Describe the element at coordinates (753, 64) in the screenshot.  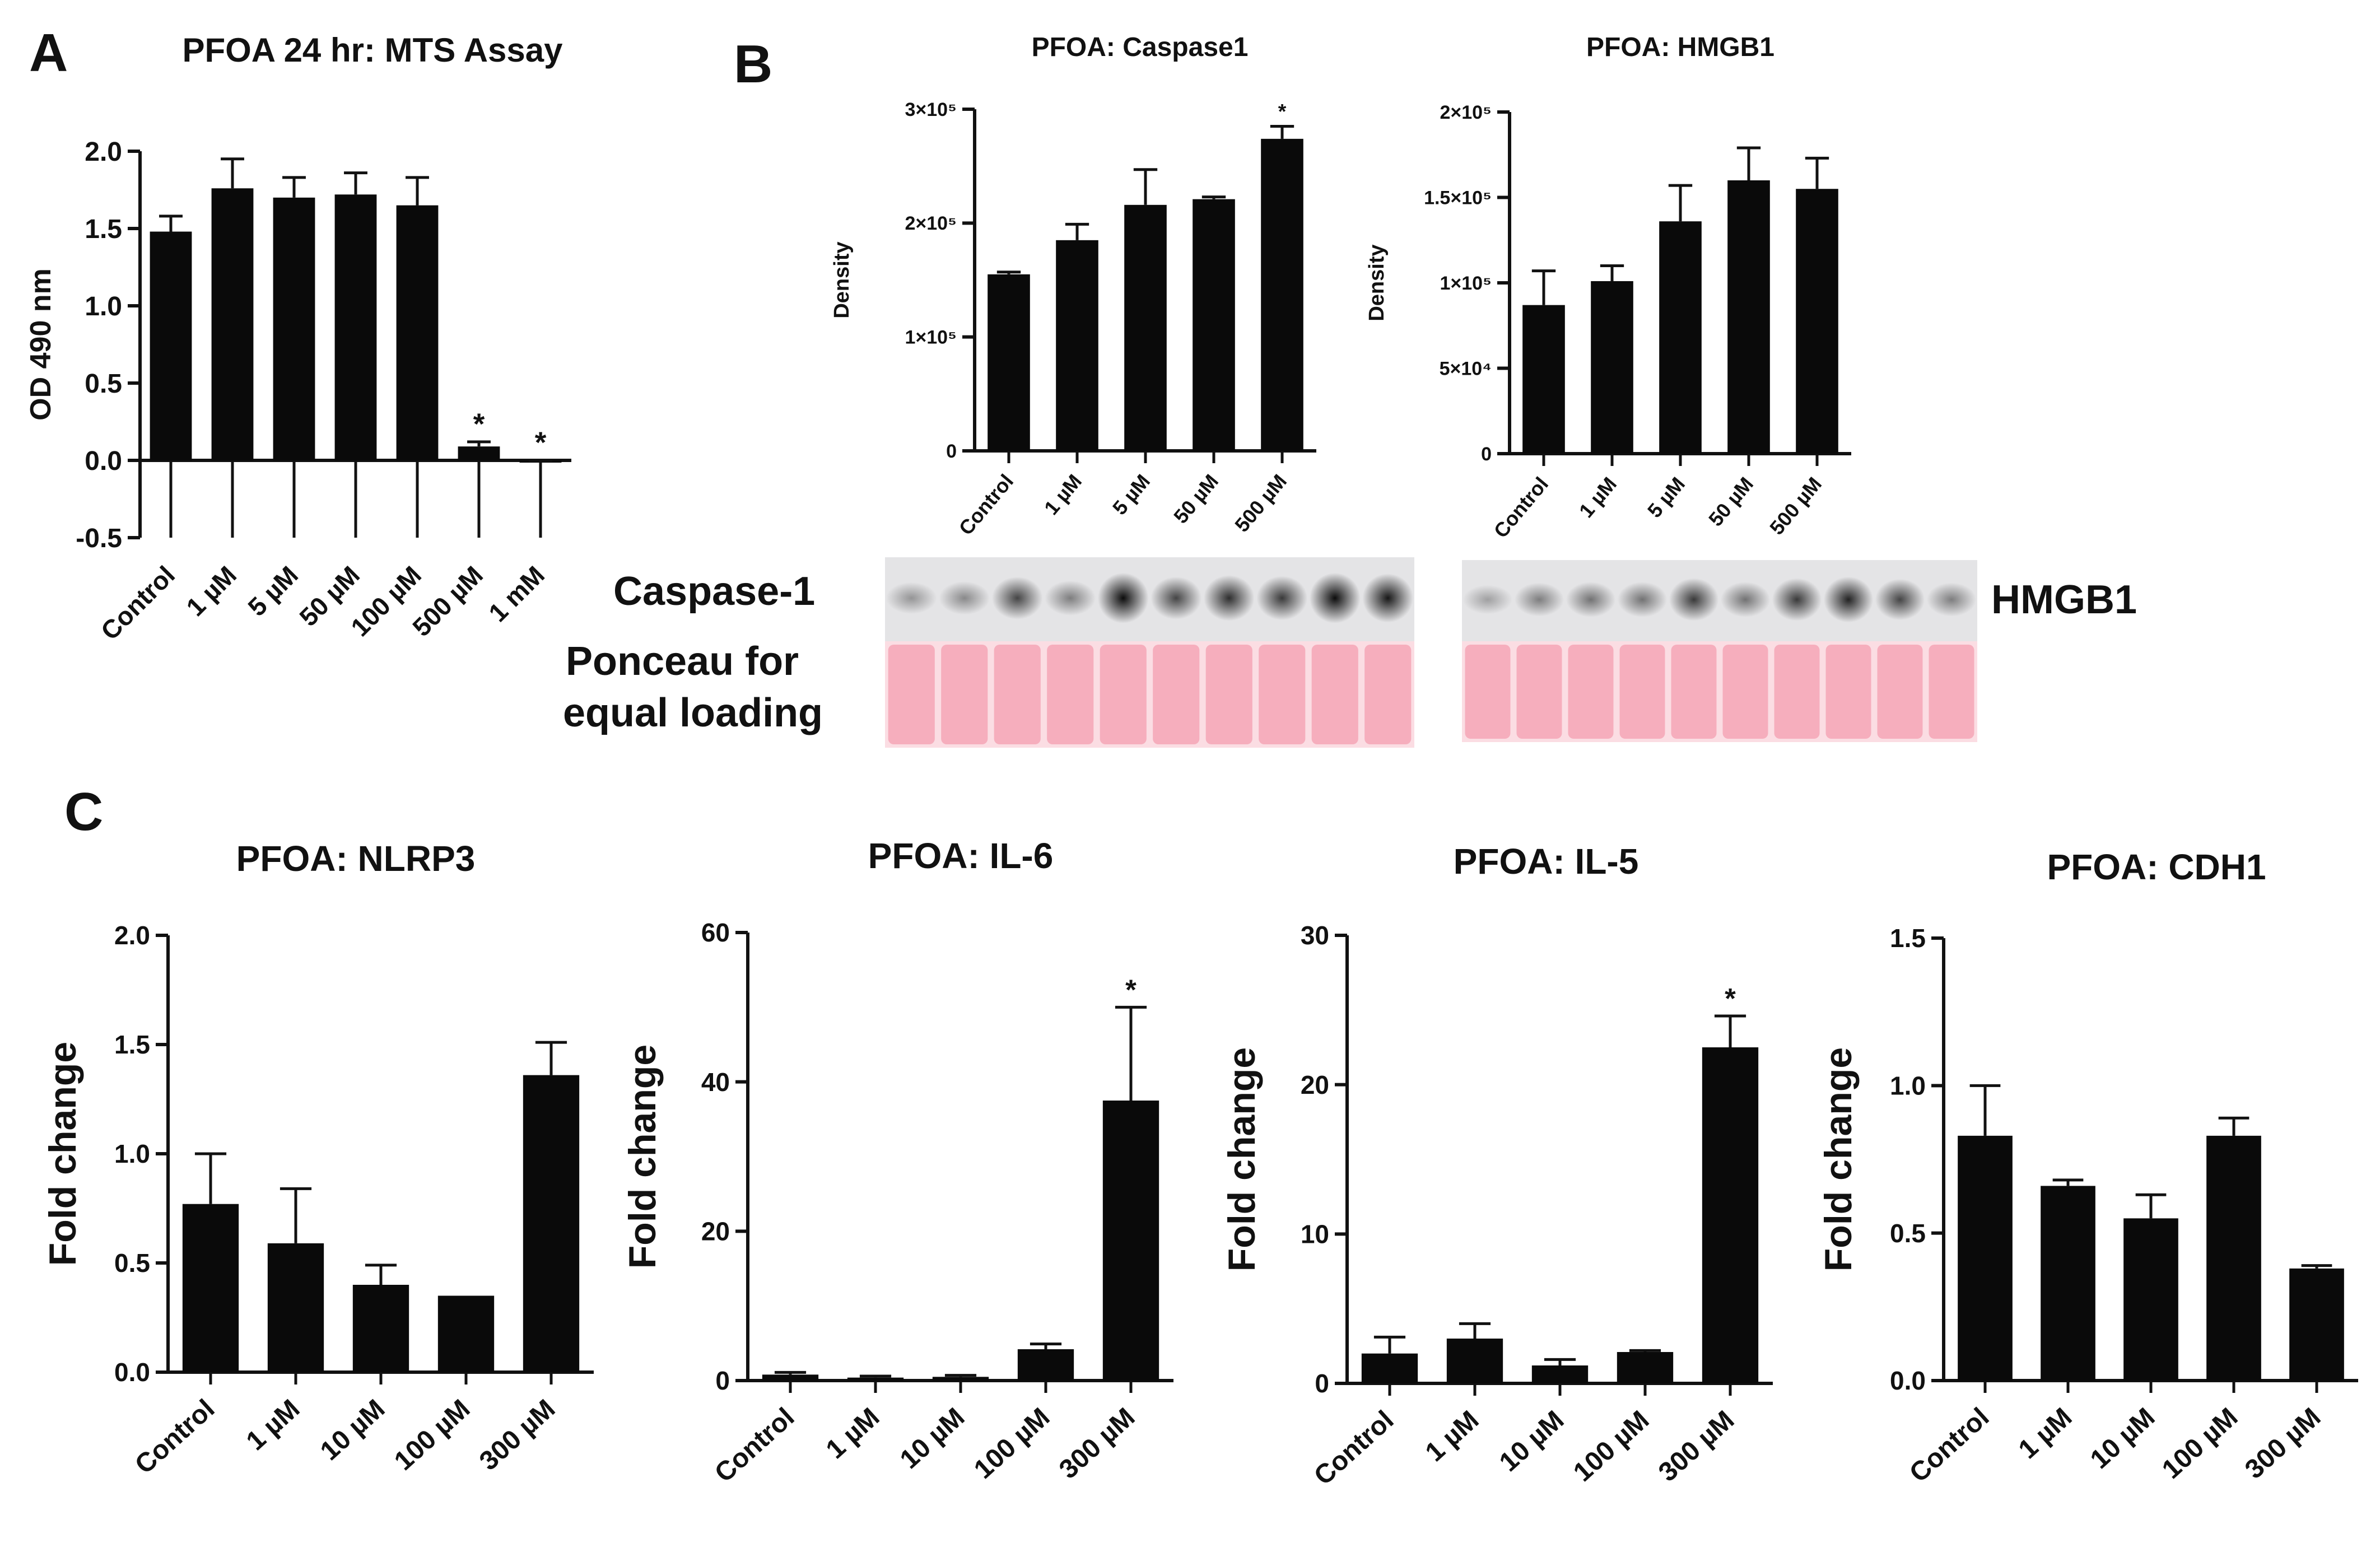
I see `panel-letter-b: B` at that location.